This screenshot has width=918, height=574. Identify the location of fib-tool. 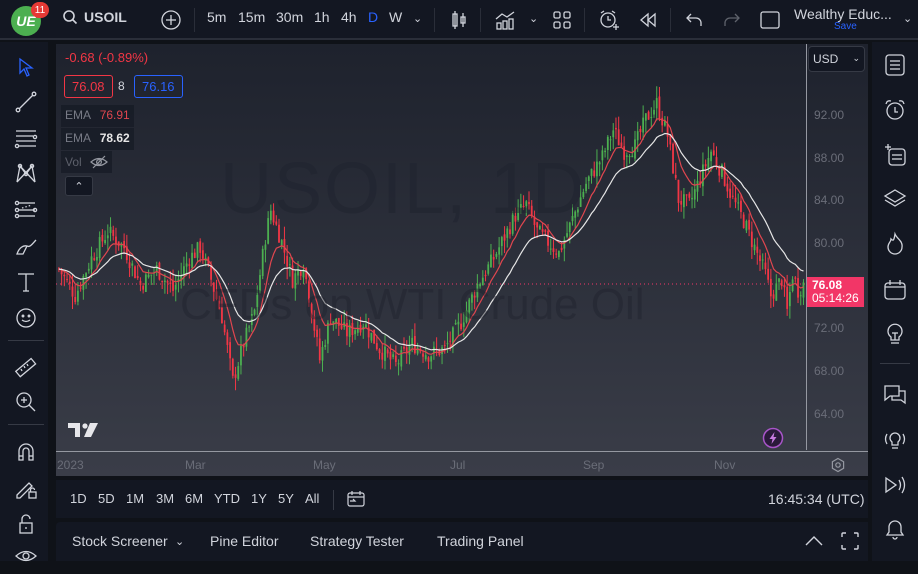
(26, 138).